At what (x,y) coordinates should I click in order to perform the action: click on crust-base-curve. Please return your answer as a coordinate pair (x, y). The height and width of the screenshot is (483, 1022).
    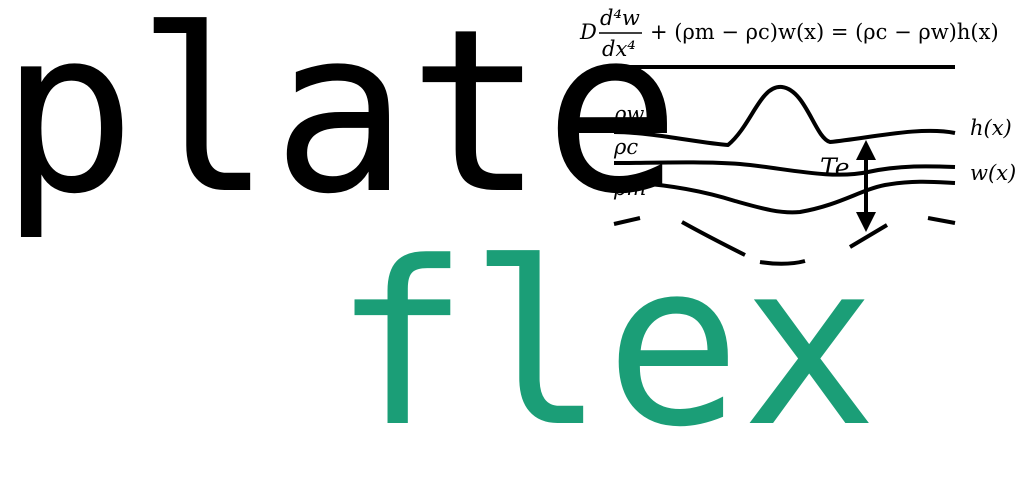
    Looking at the image, I should click on (784, 197).